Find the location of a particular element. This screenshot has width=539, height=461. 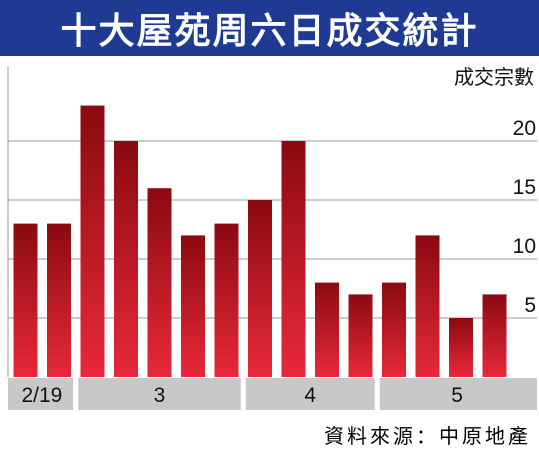

x-tick-label: 3 is located at coordinates (160, 395).